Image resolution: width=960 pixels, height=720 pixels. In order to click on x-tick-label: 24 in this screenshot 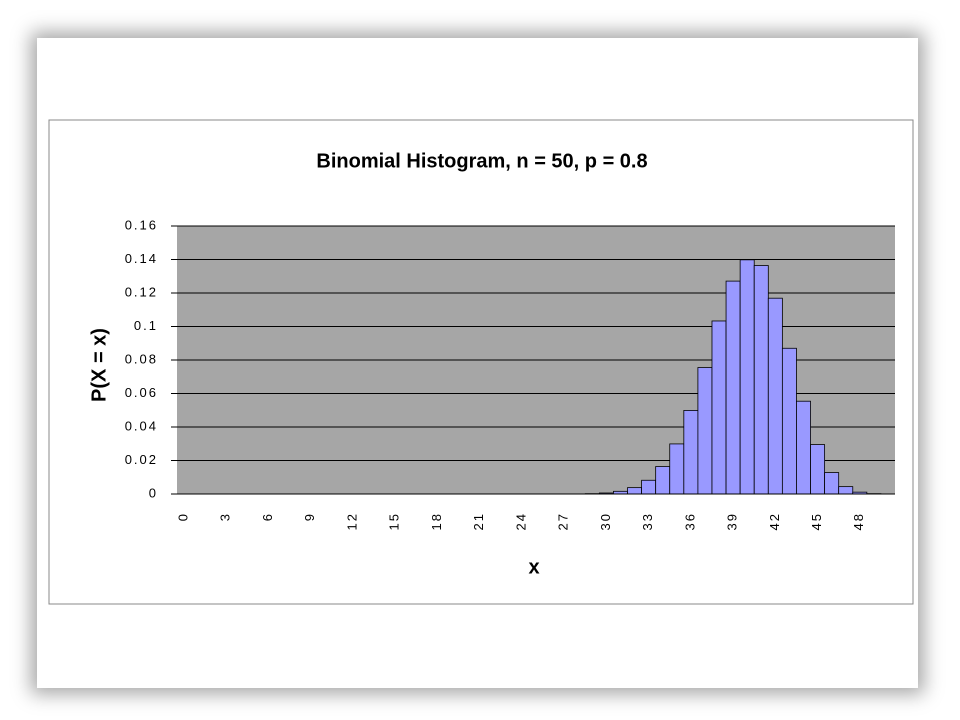, I will do `click(520, 521)`.